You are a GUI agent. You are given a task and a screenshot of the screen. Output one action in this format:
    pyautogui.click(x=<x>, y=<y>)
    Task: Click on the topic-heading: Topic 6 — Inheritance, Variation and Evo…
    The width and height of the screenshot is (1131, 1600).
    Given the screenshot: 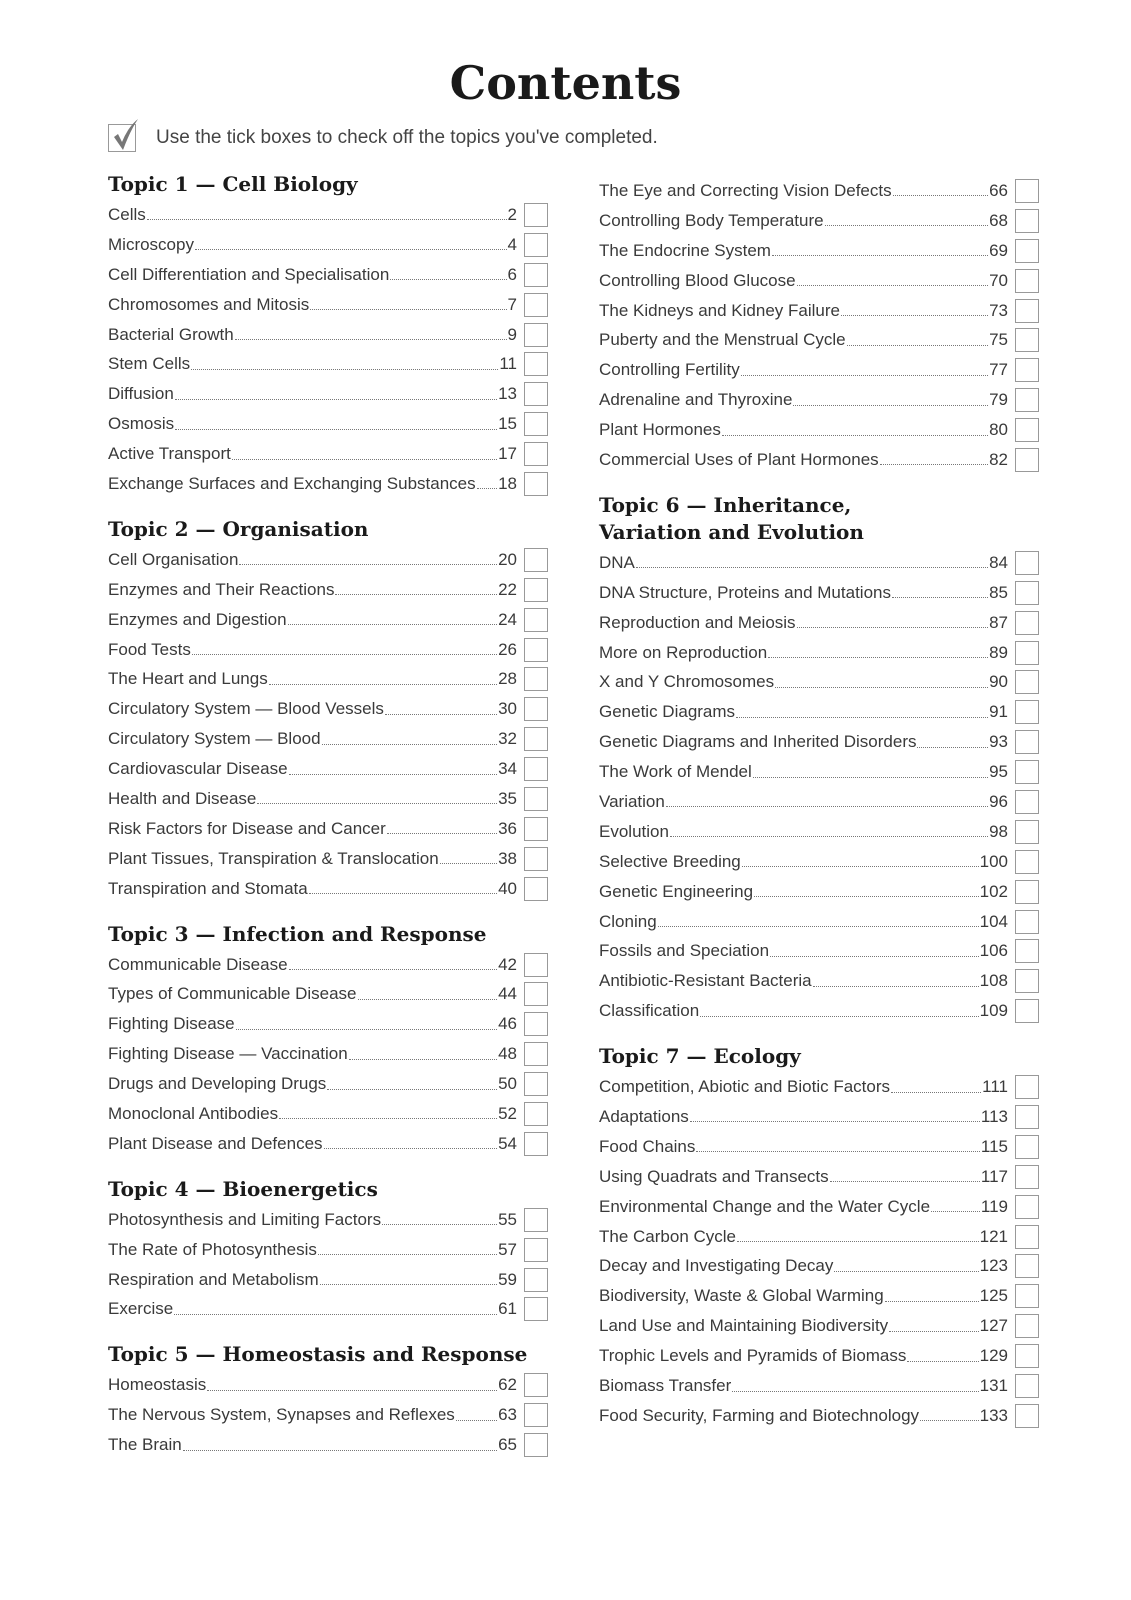 What is the action you would take?
    pyautogui.click(x=731, y=518)
    